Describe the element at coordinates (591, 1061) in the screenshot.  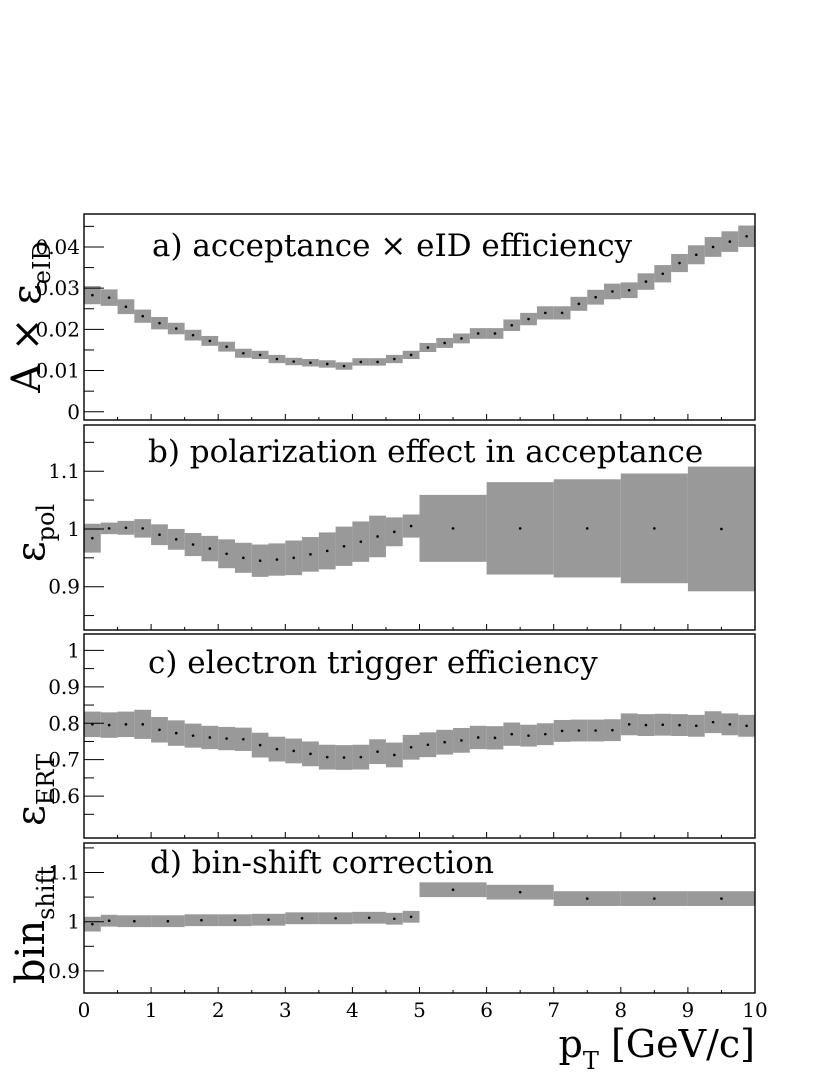
I see `x-axis-label-sub: T` at that location.